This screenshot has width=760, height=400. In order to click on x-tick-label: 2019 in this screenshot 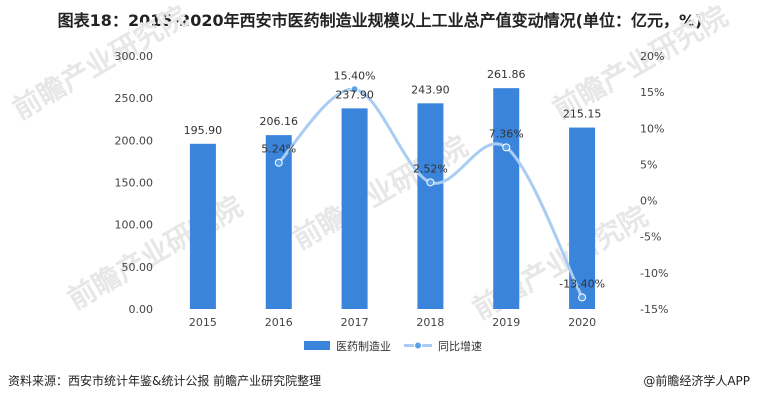, I will do `click(506, 322)`.